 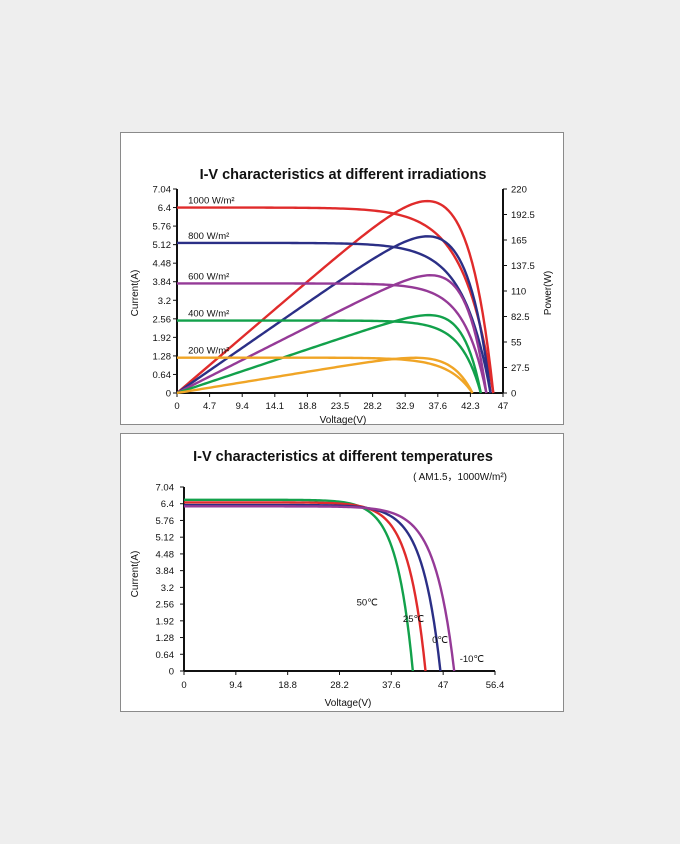 What do you see at coordinates (470, 406) in the screenshot?
I see `x-tick-label: 42.3` at bounding box center [470, 406].